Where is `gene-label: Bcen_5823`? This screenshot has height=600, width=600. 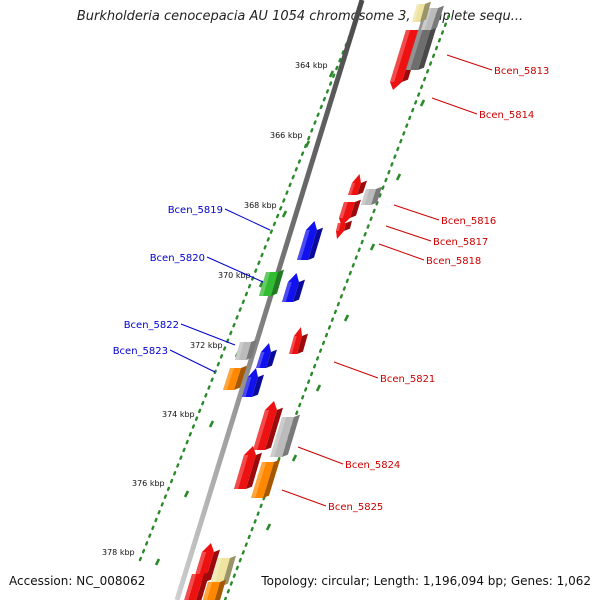 gene-label: Bcen_5823 is located at coordinates (140, 351).